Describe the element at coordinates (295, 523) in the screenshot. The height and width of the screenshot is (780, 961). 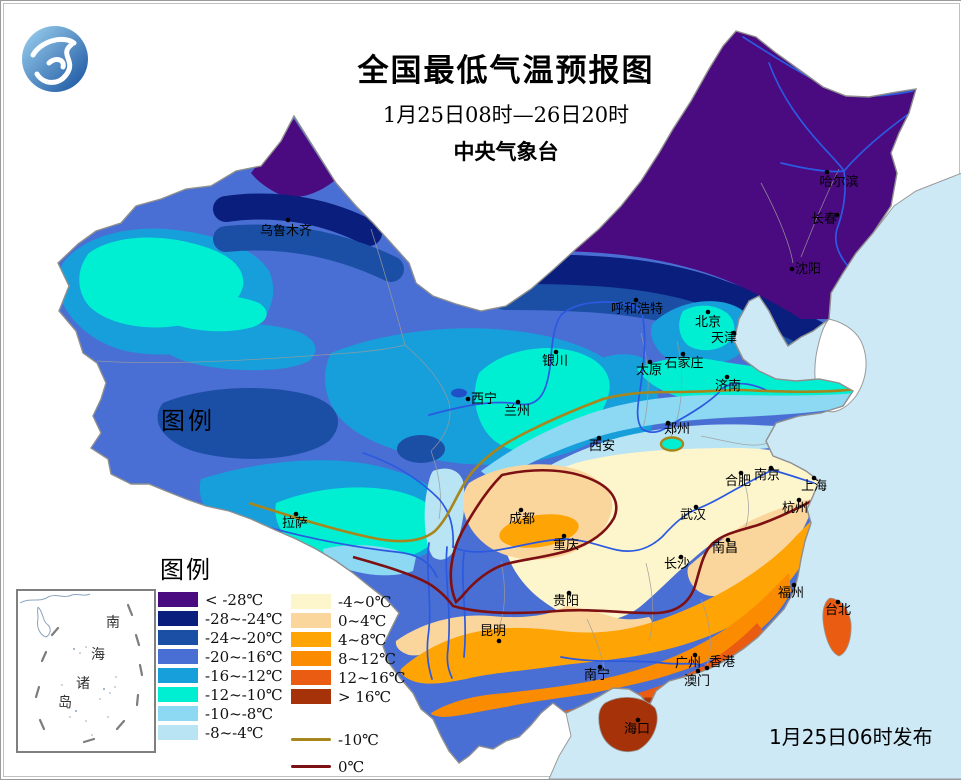
I see `city-label: 拉萨` at that location.